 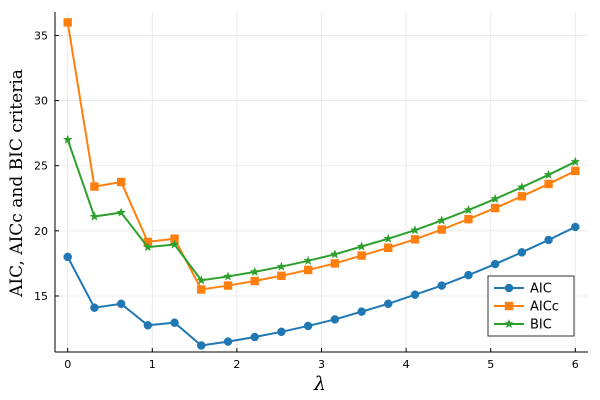 I want to click on x-tick-label: 0, so click(x=67, y=364).